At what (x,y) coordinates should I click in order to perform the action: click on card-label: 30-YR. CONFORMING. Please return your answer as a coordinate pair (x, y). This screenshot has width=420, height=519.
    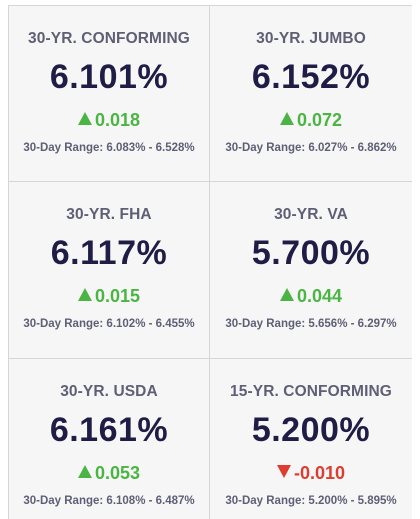
    Looking at the image, I should click on (109, 38).